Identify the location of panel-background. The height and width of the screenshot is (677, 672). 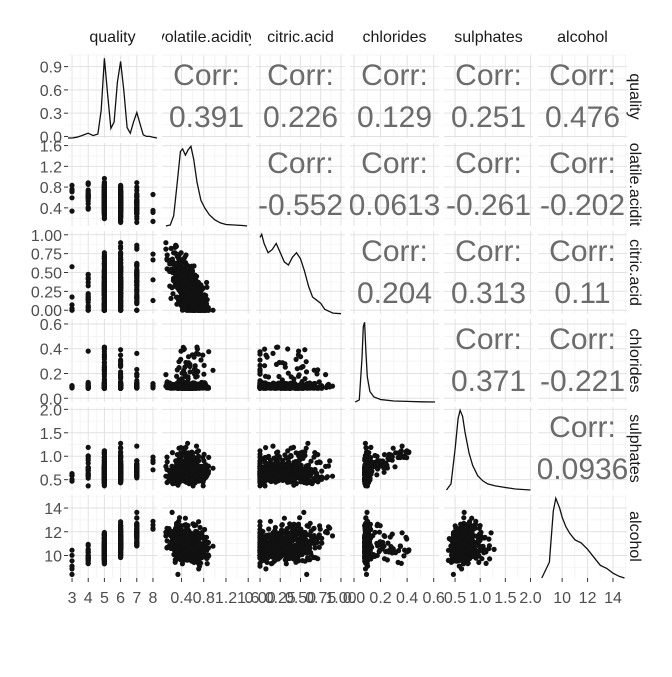
(206, 184).